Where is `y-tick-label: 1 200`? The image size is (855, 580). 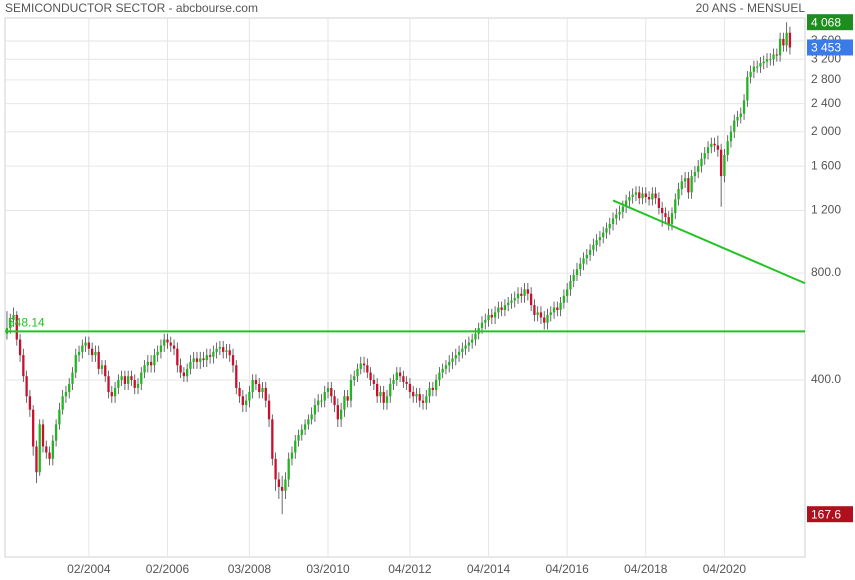
y-tick-label: 1 200 is located at coordinates (826, 210).